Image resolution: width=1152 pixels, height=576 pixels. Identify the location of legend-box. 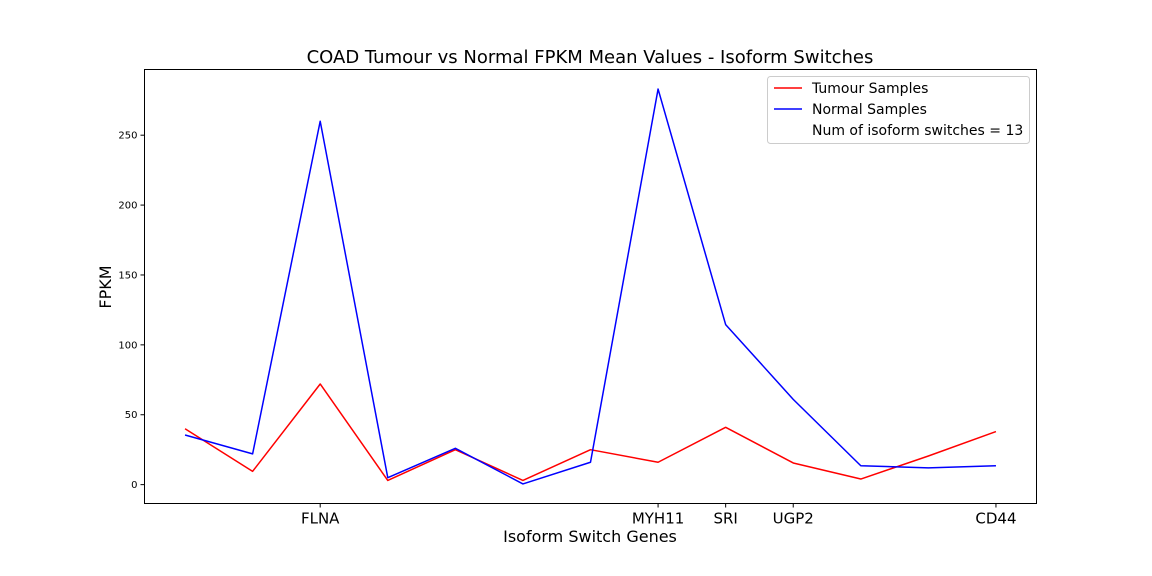
(898, 110).